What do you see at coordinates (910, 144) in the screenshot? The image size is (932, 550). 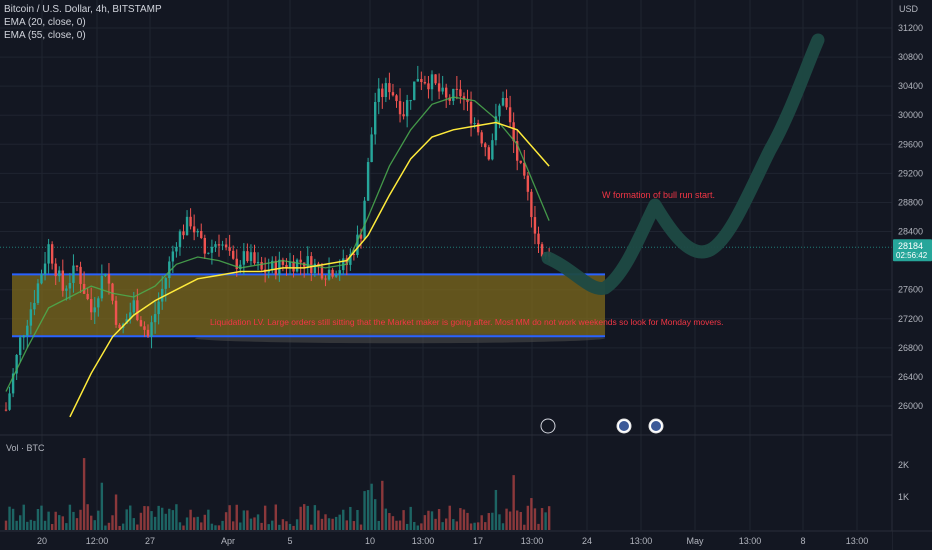 I see `price-tick-label: 29600` at bounding box center [910, 144].